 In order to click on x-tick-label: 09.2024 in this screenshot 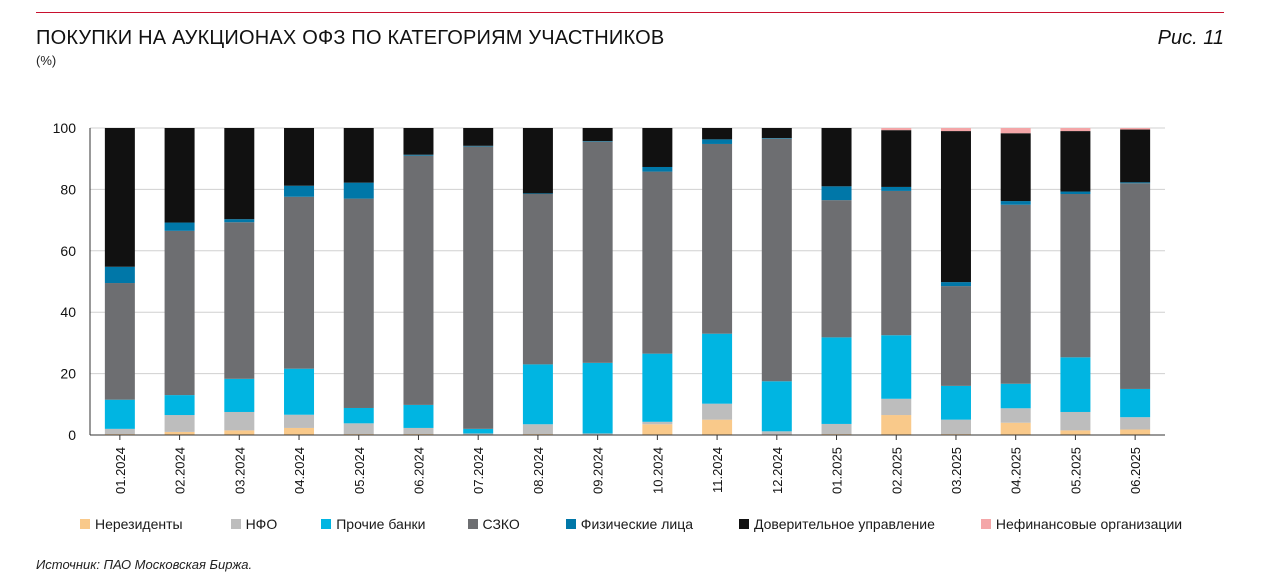, I will do `click(598, 470)`.